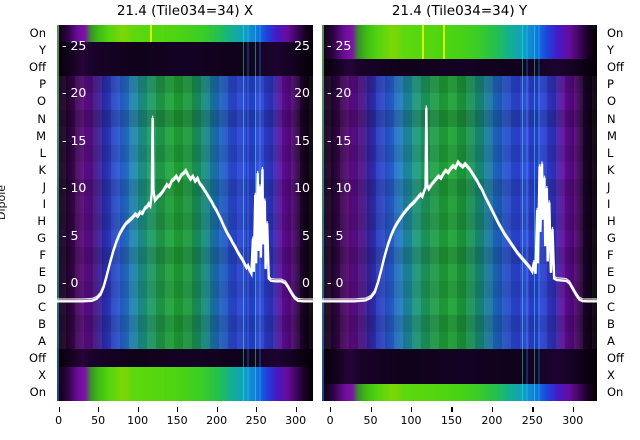  I want to click on left-panel-title: 21.4 (Tile034=34) X, so click(185, 11).